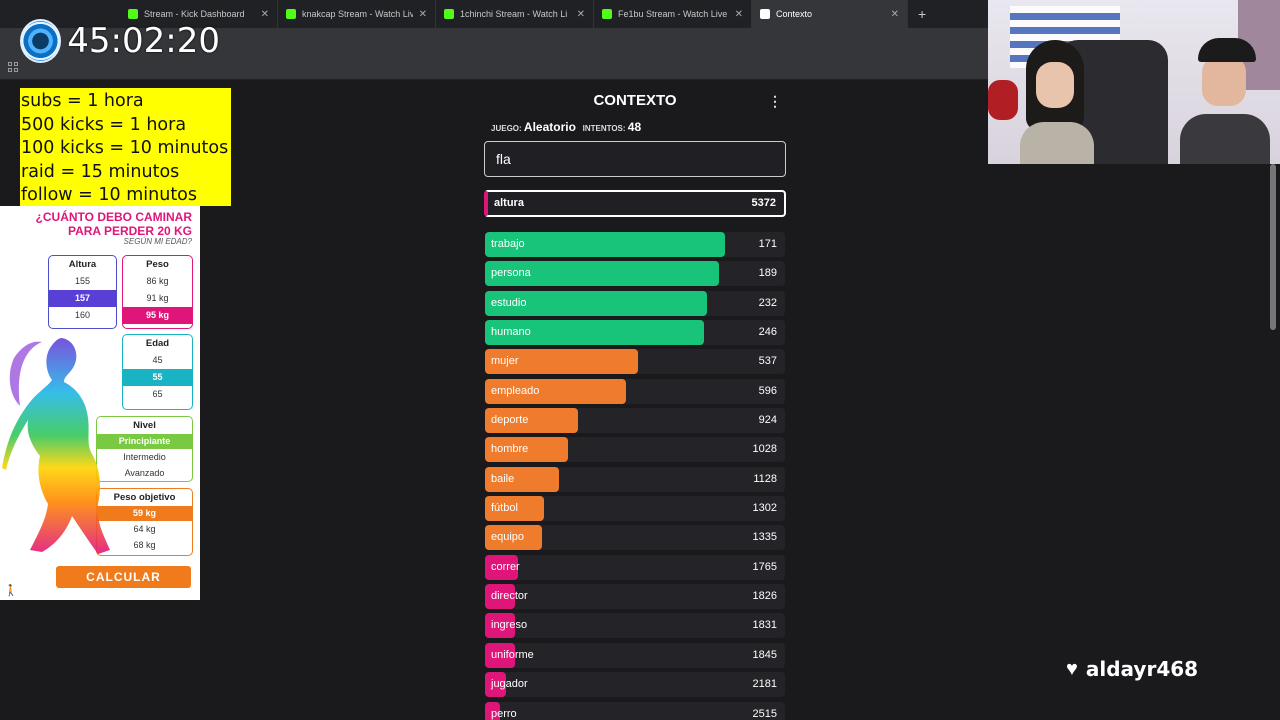  I want to click on walking-person-icon: 🚶, so click(11, 591).